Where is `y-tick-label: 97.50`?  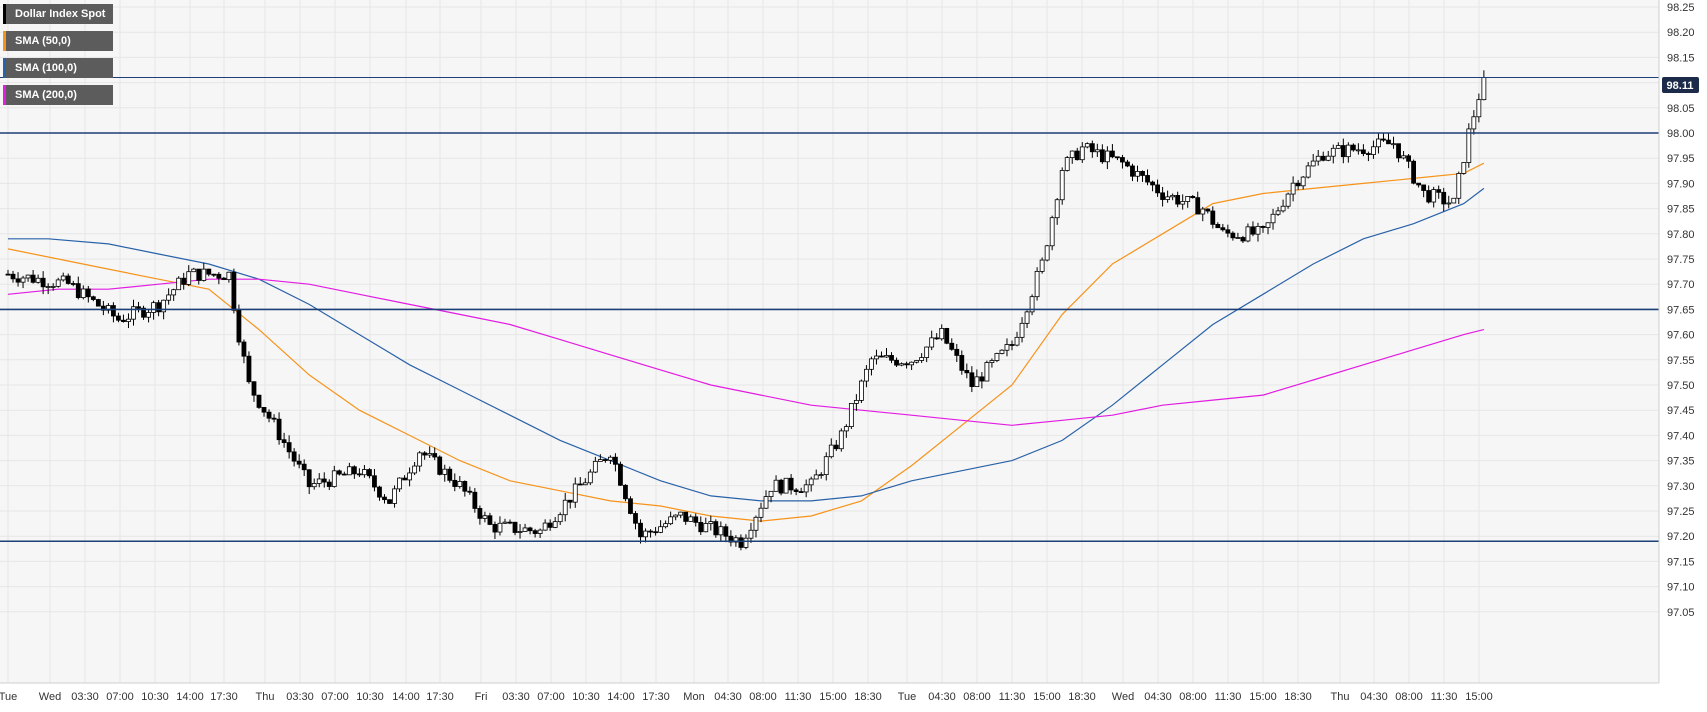
y-tick-label: 97.50 is located at coordinates (1681, 386).